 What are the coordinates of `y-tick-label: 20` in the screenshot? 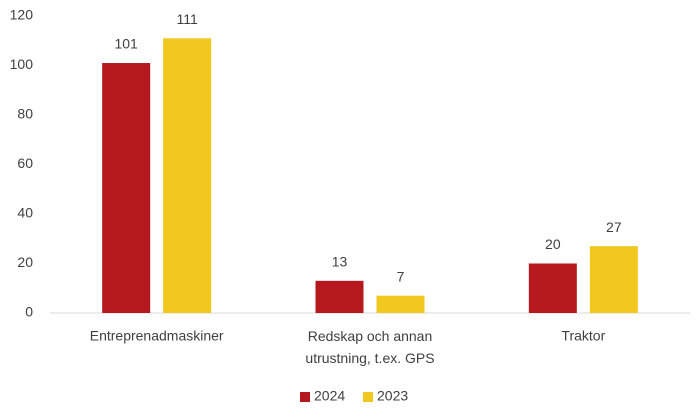 It's located at (25, 262).